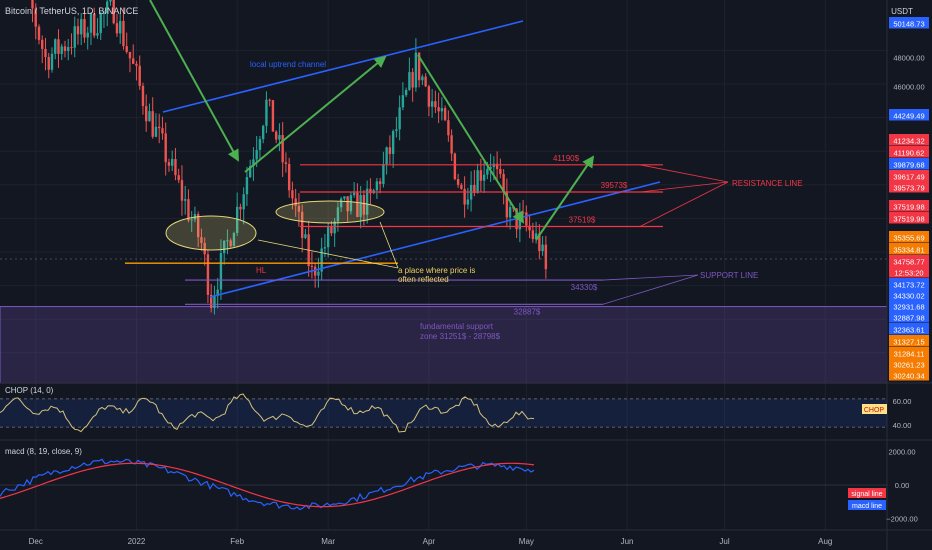 The width and height of the screenshot is (932, 550). What do you see at coordinates (867, 505) in the screenshot?
I see `macd-badge-bg` at bounding box center [867, 505].